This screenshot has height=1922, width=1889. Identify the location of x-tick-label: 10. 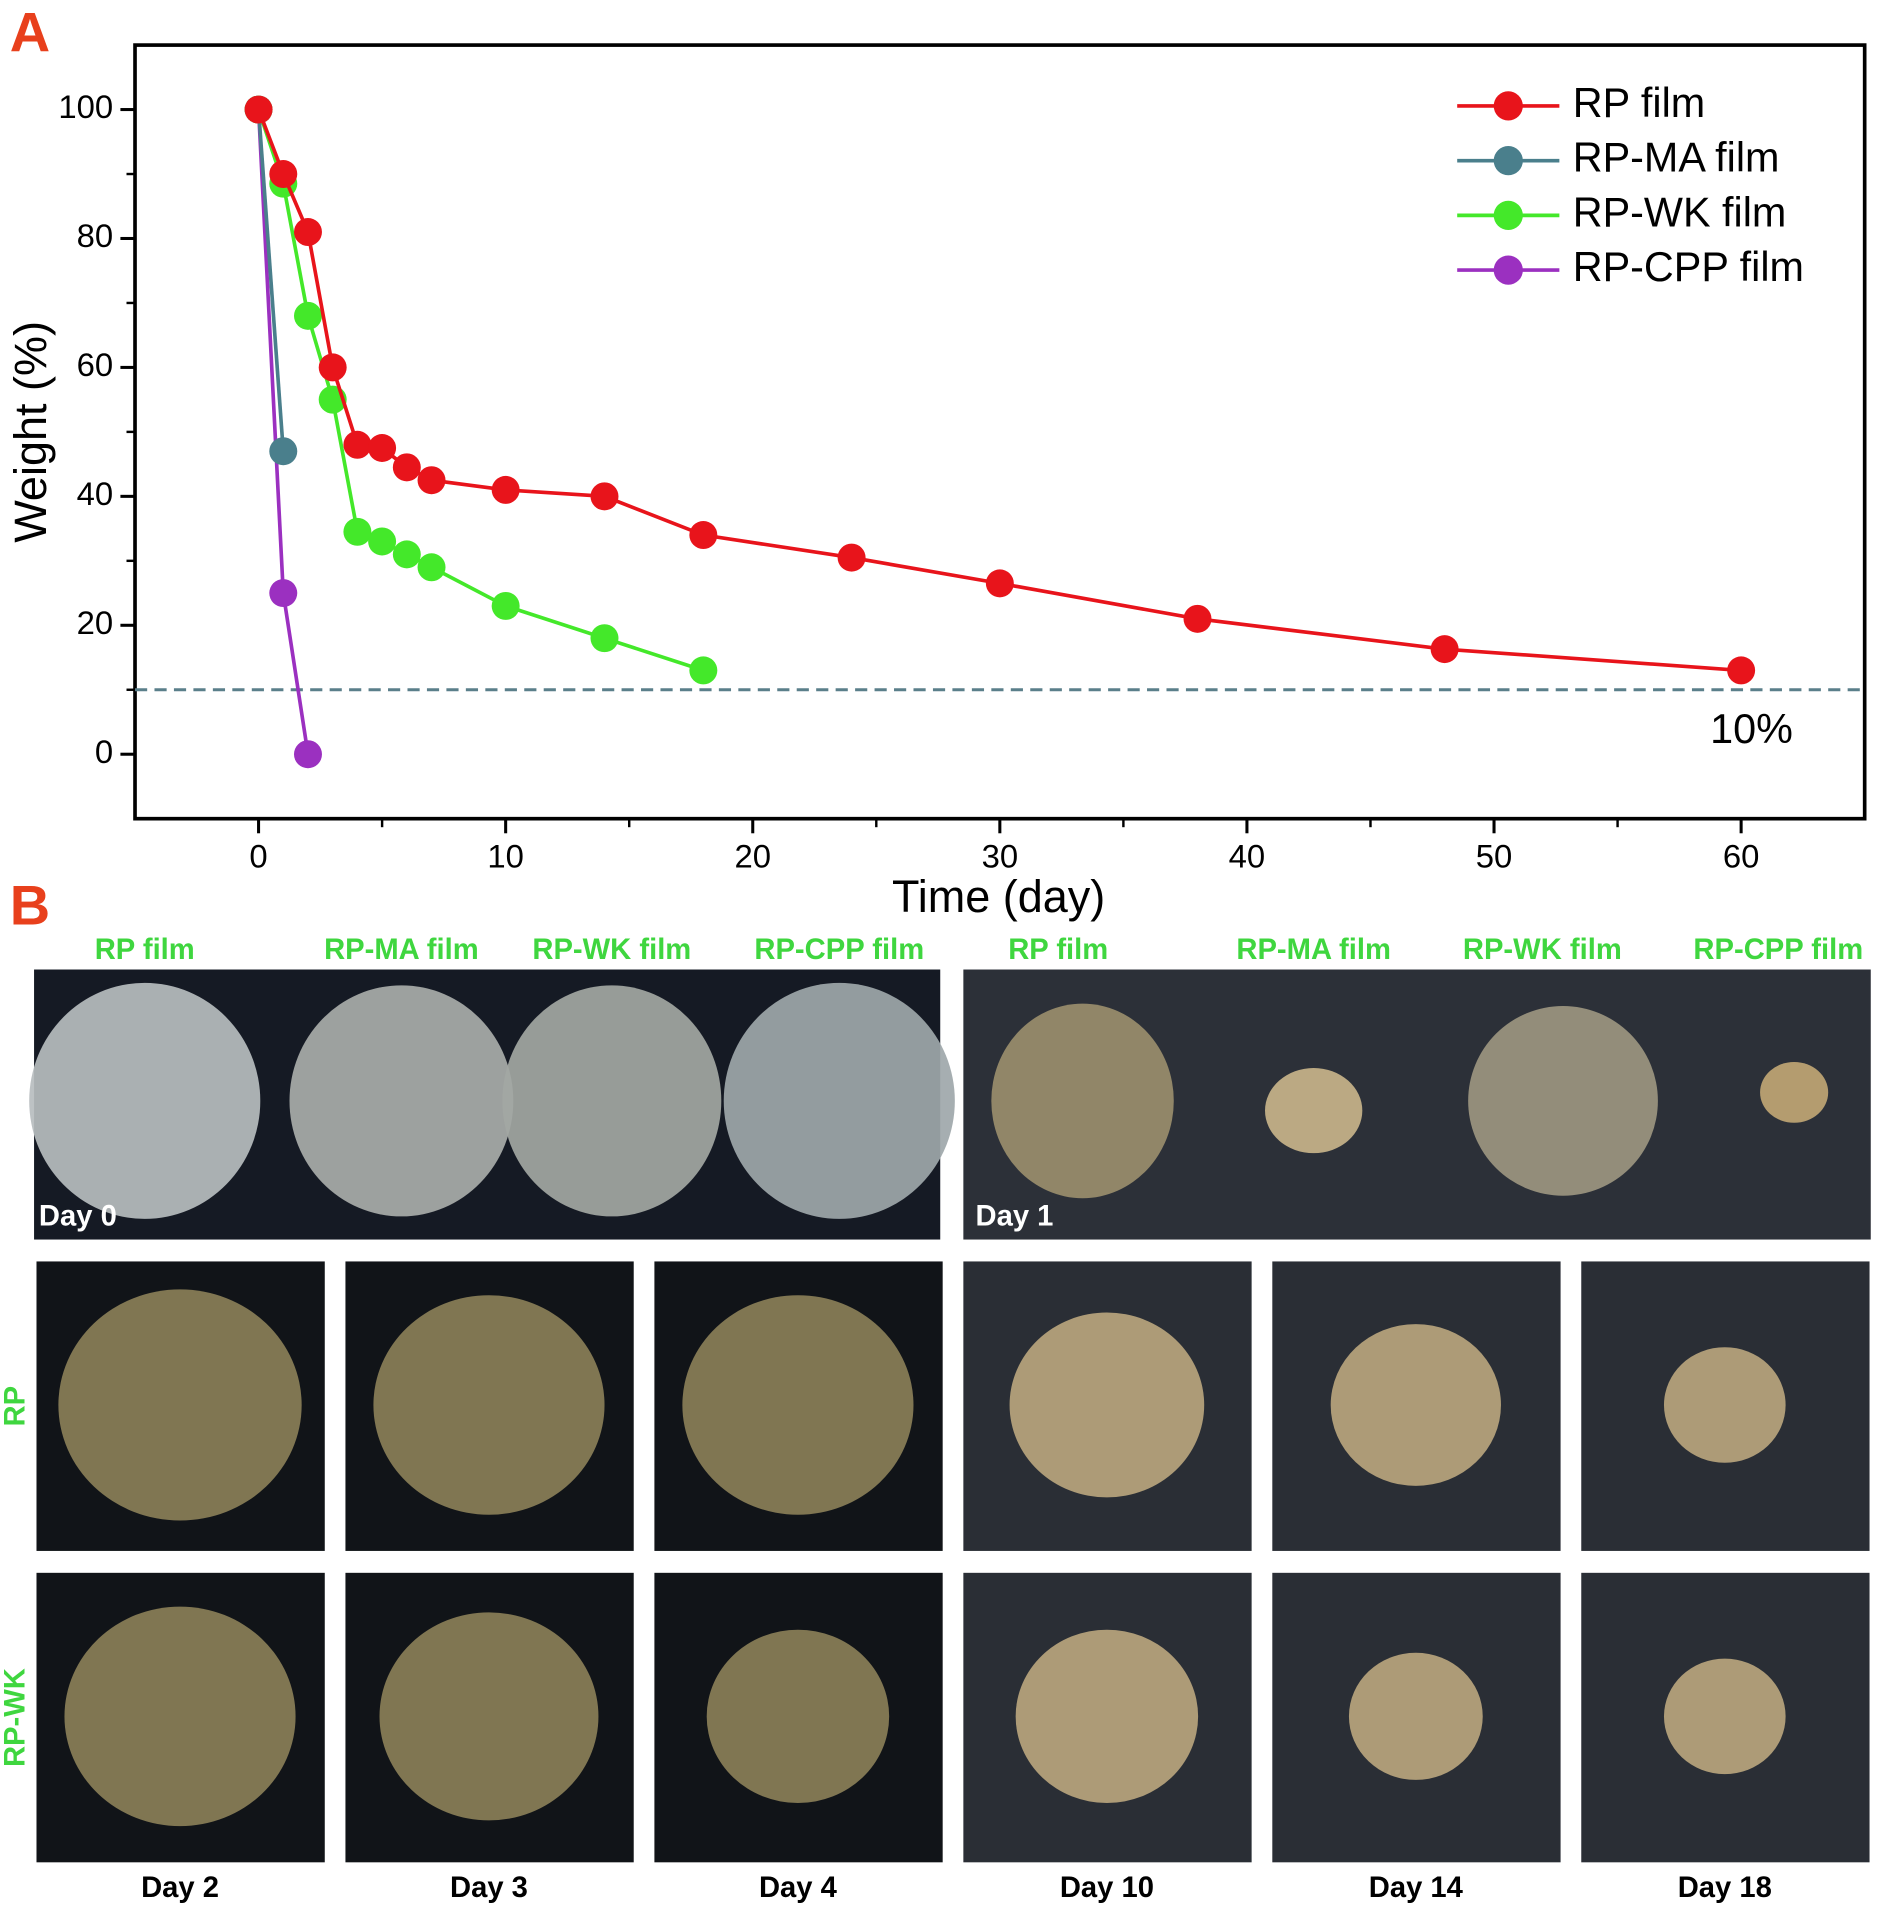
(505, 855).